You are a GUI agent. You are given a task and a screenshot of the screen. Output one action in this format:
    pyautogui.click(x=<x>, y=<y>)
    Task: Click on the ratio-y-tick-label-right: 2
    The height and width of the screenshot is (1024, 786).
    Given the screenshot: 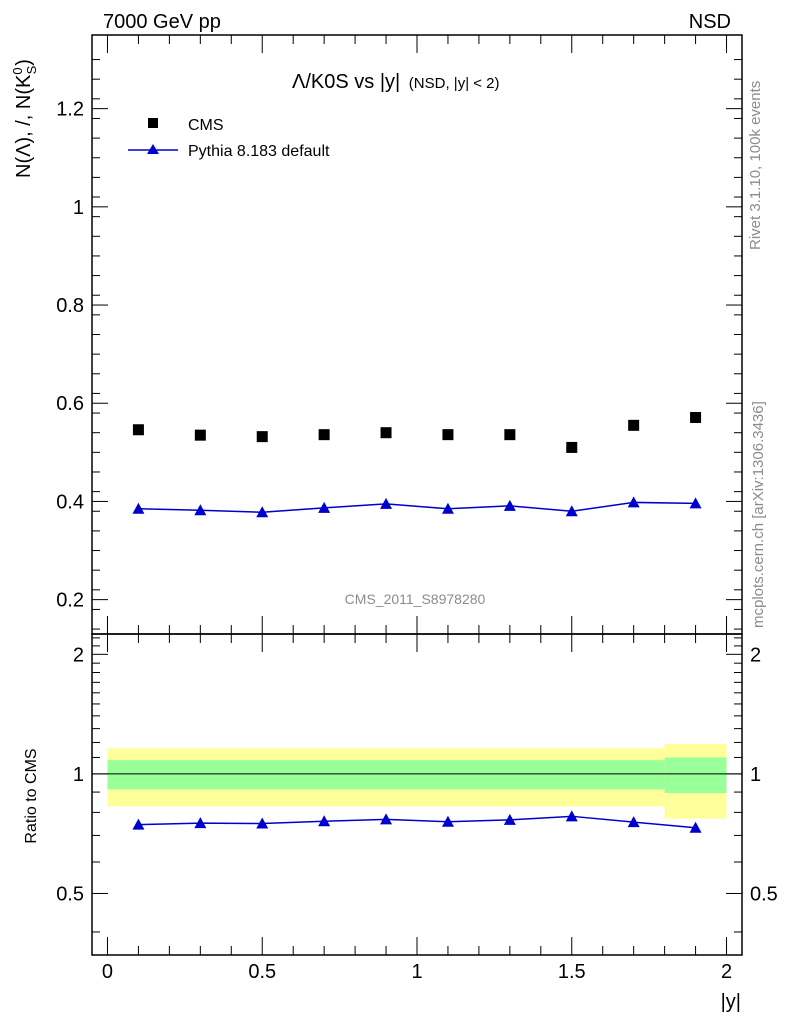 What is the action you would take?
    pyautogui.click(x=755, y=655)
    